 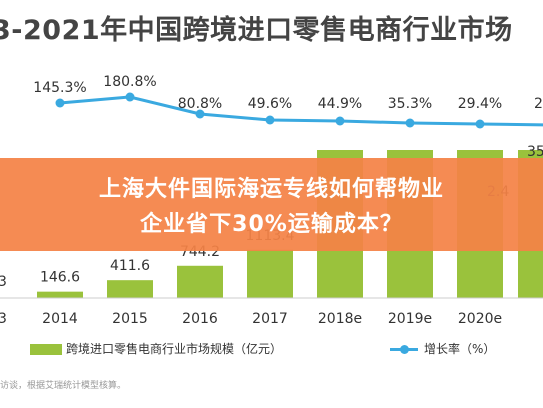 I want to click on x-tick-label: 2018e, so click(x=340, y=319).